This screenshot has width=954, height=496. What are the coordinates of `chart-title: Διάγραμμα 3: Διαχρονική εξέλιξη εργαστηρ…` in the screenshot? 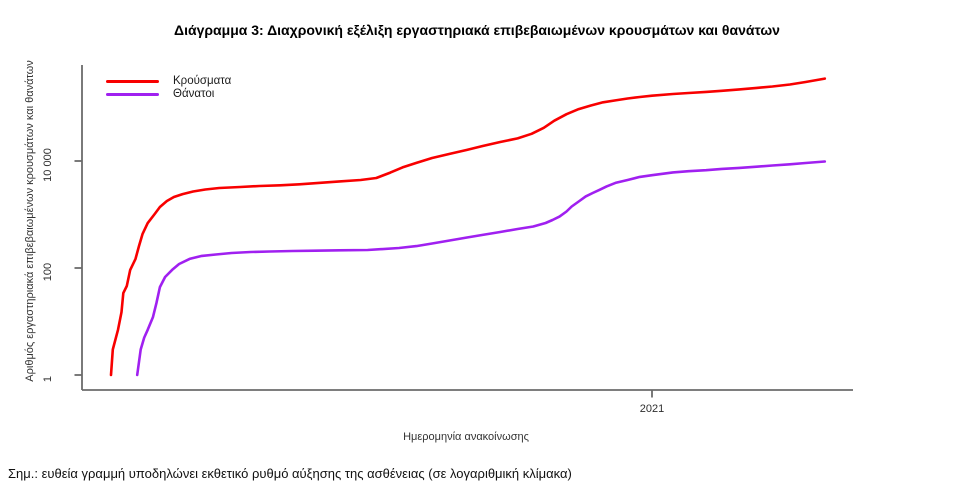 It's located at (477, 30).